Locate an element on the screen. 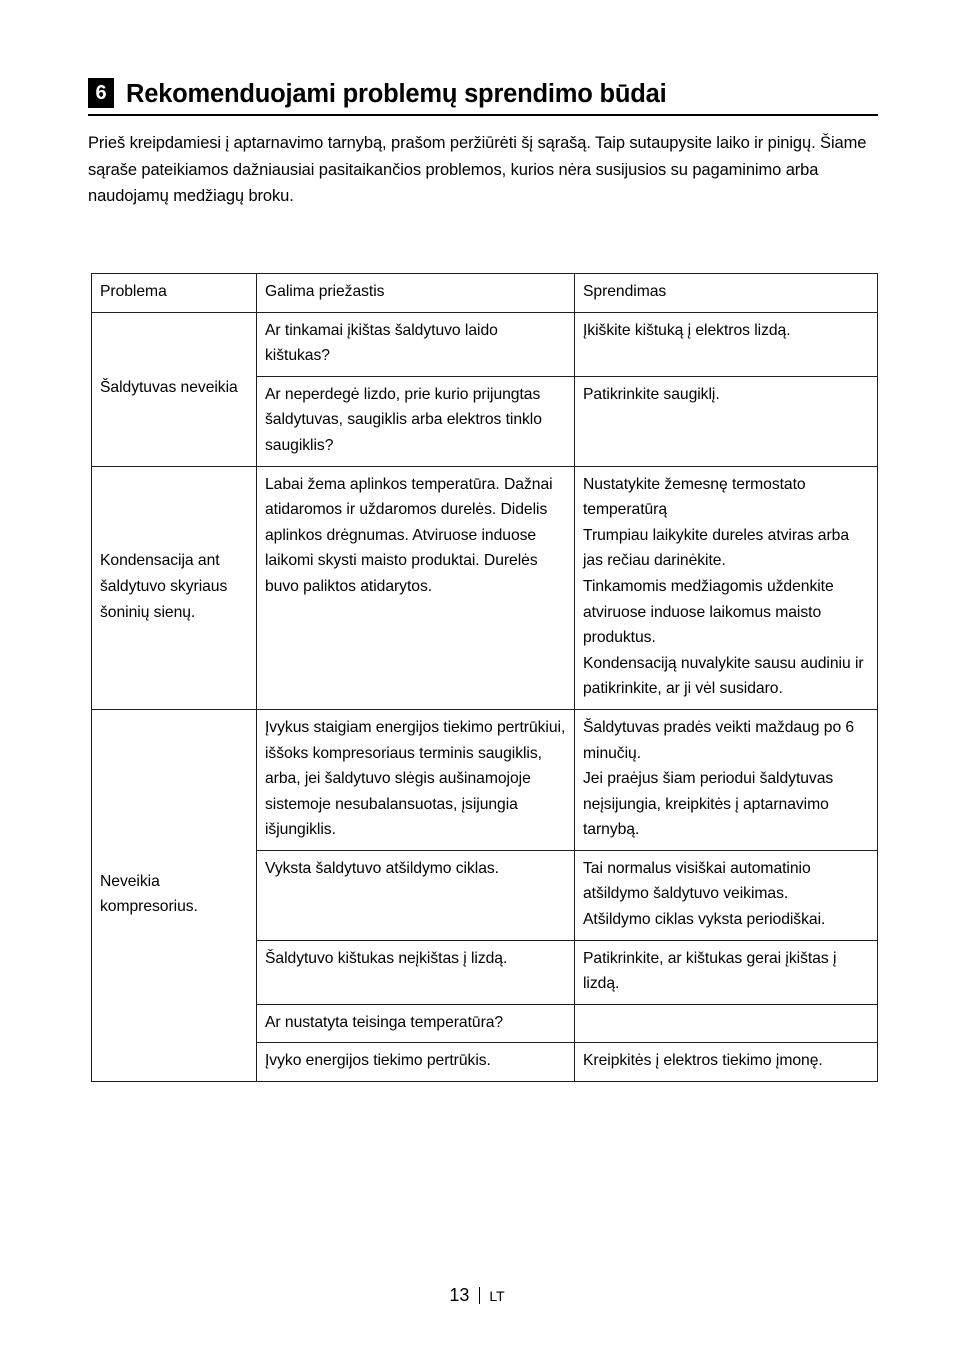  column-header-solution: Sprendimas is located at coordinates (726, 293).